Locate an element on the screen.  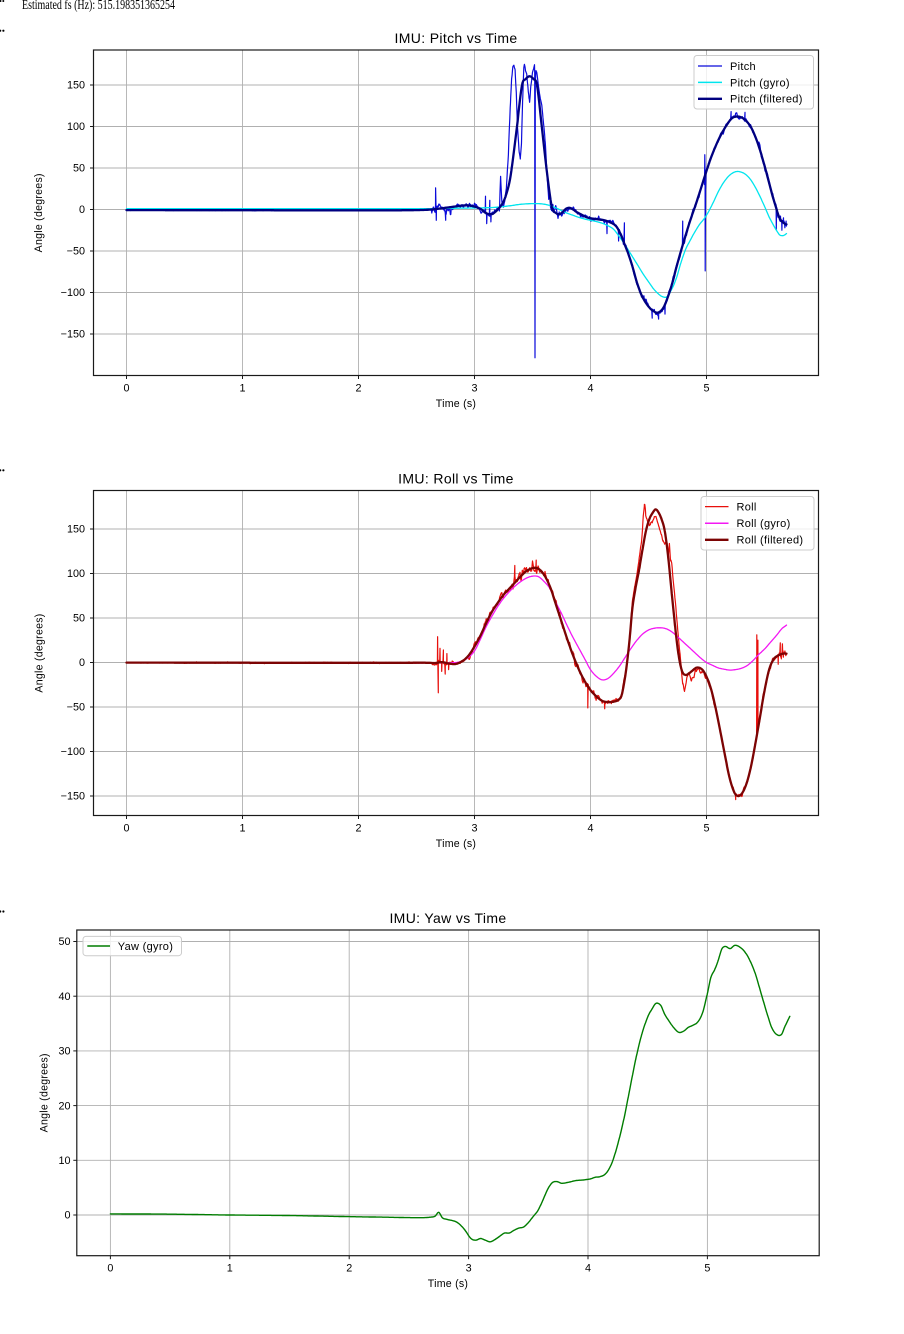
svg-text: Roll is located at coordinates (747, 508).